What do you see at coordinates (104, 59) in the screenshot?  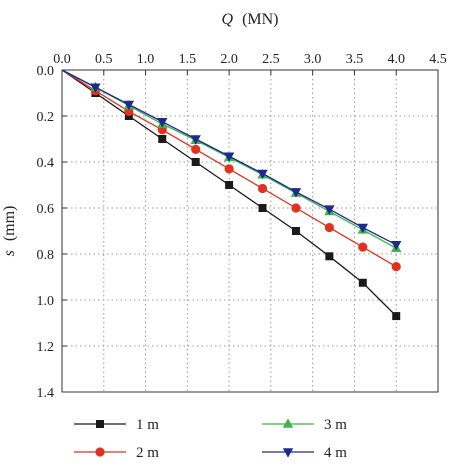 I see `x-tick-label: 0.5` at bounding box center [104, 59].